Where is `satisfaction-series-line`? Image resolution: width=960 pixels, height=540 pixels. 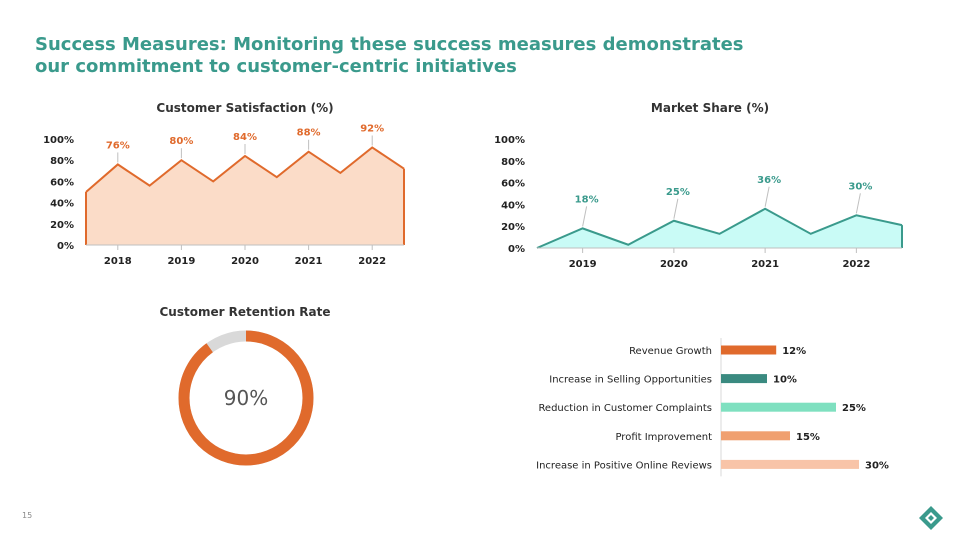
satisfaction-series-line is located at coordinates (245, 169).